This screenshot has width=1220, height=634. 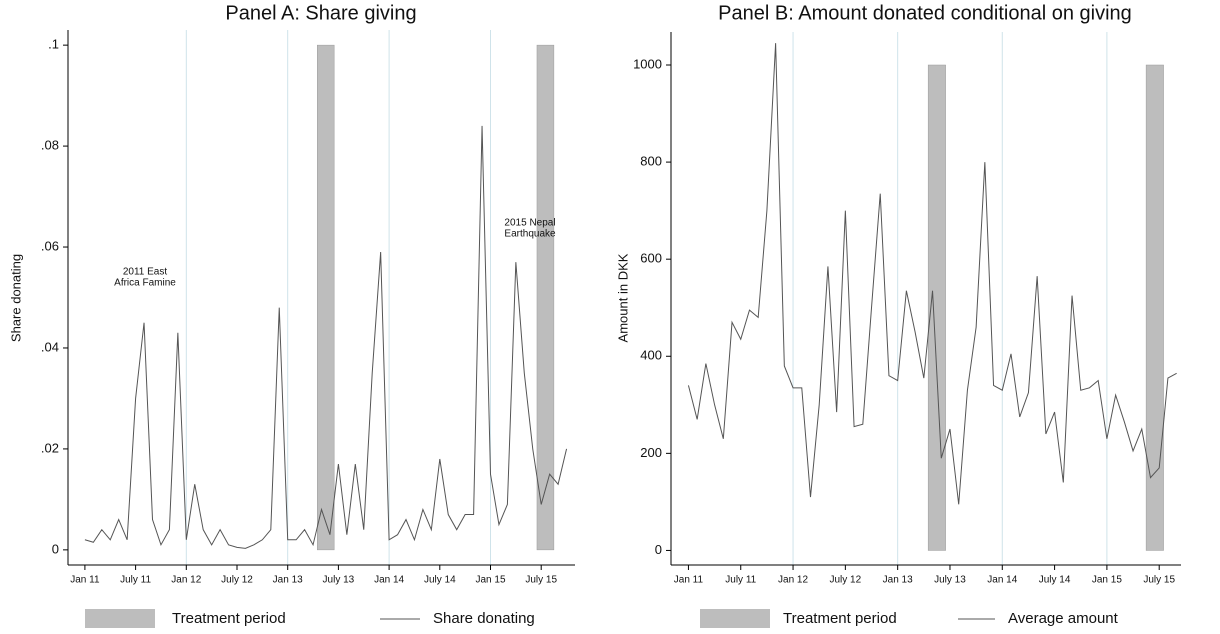 What do you see at coordinates (53, 44) in the screenshot?
I see `y-tick-label: .1` at bounding box center [53, 44].